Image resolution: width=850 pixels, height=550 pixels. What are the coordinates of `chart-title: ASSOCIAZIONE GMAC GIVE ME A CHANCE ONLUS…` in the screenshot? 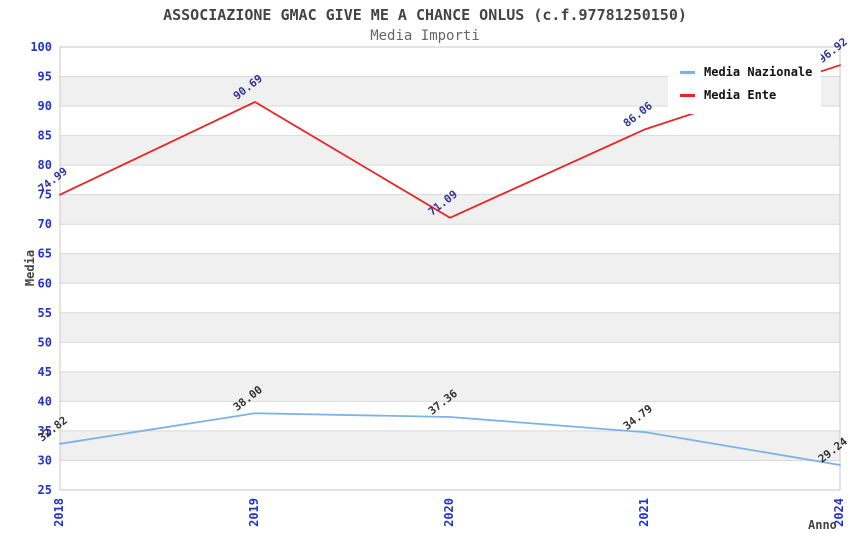 It's located at (425, 15).